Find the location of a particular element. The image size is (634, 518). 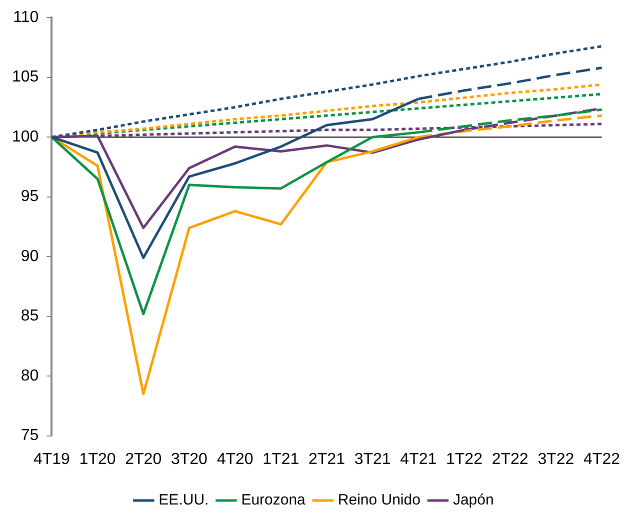

x-tick-label: 2T22 is located at coordinates (510, 459).